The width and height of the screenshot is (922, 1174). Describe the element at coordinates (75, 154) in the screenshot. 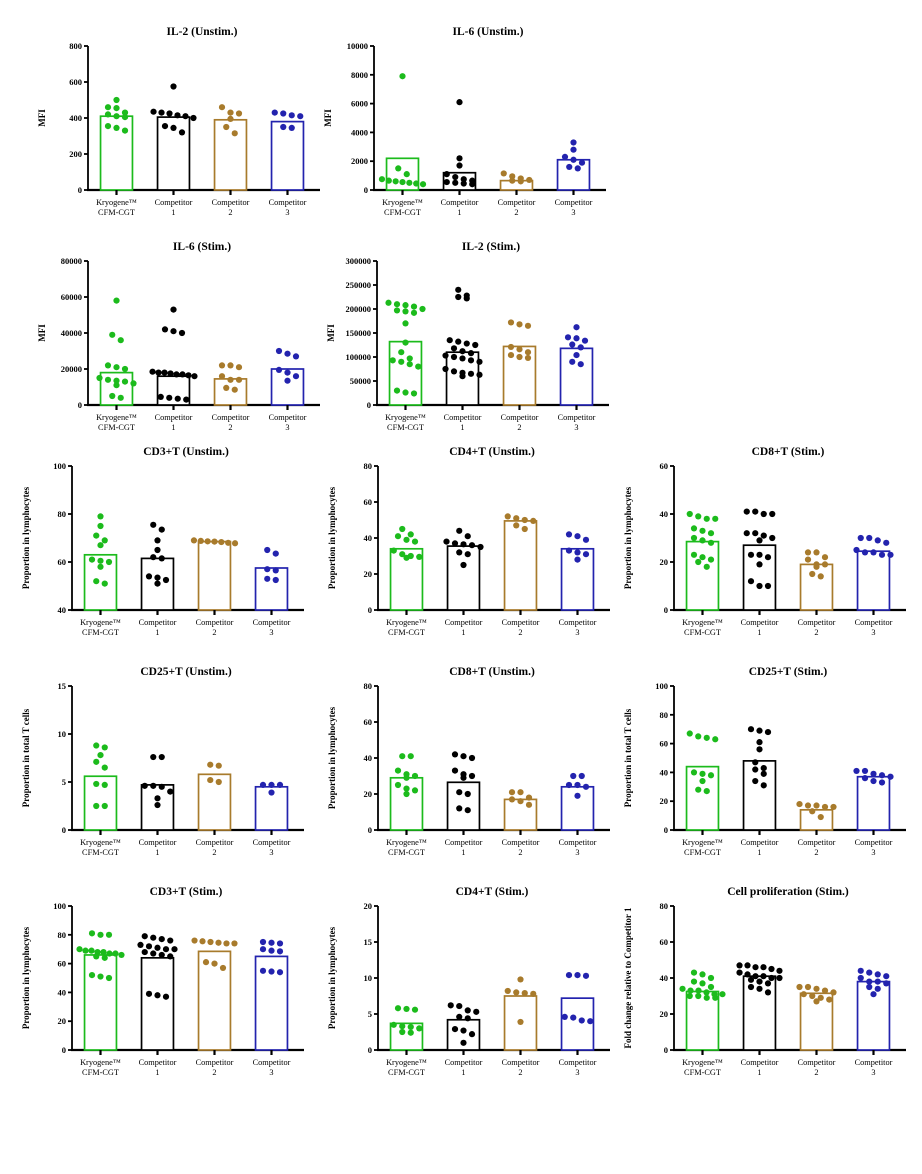

I see `y-tick-label: 200` at that location.